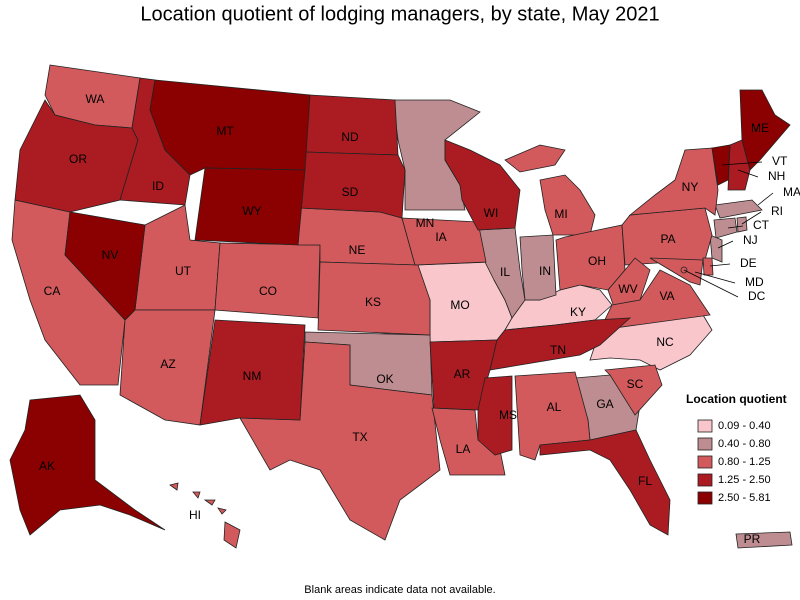  What do you see at coordinates (459, 305) in the screenshot?
I see `state-label: MO` at bounding box center [459, 305].